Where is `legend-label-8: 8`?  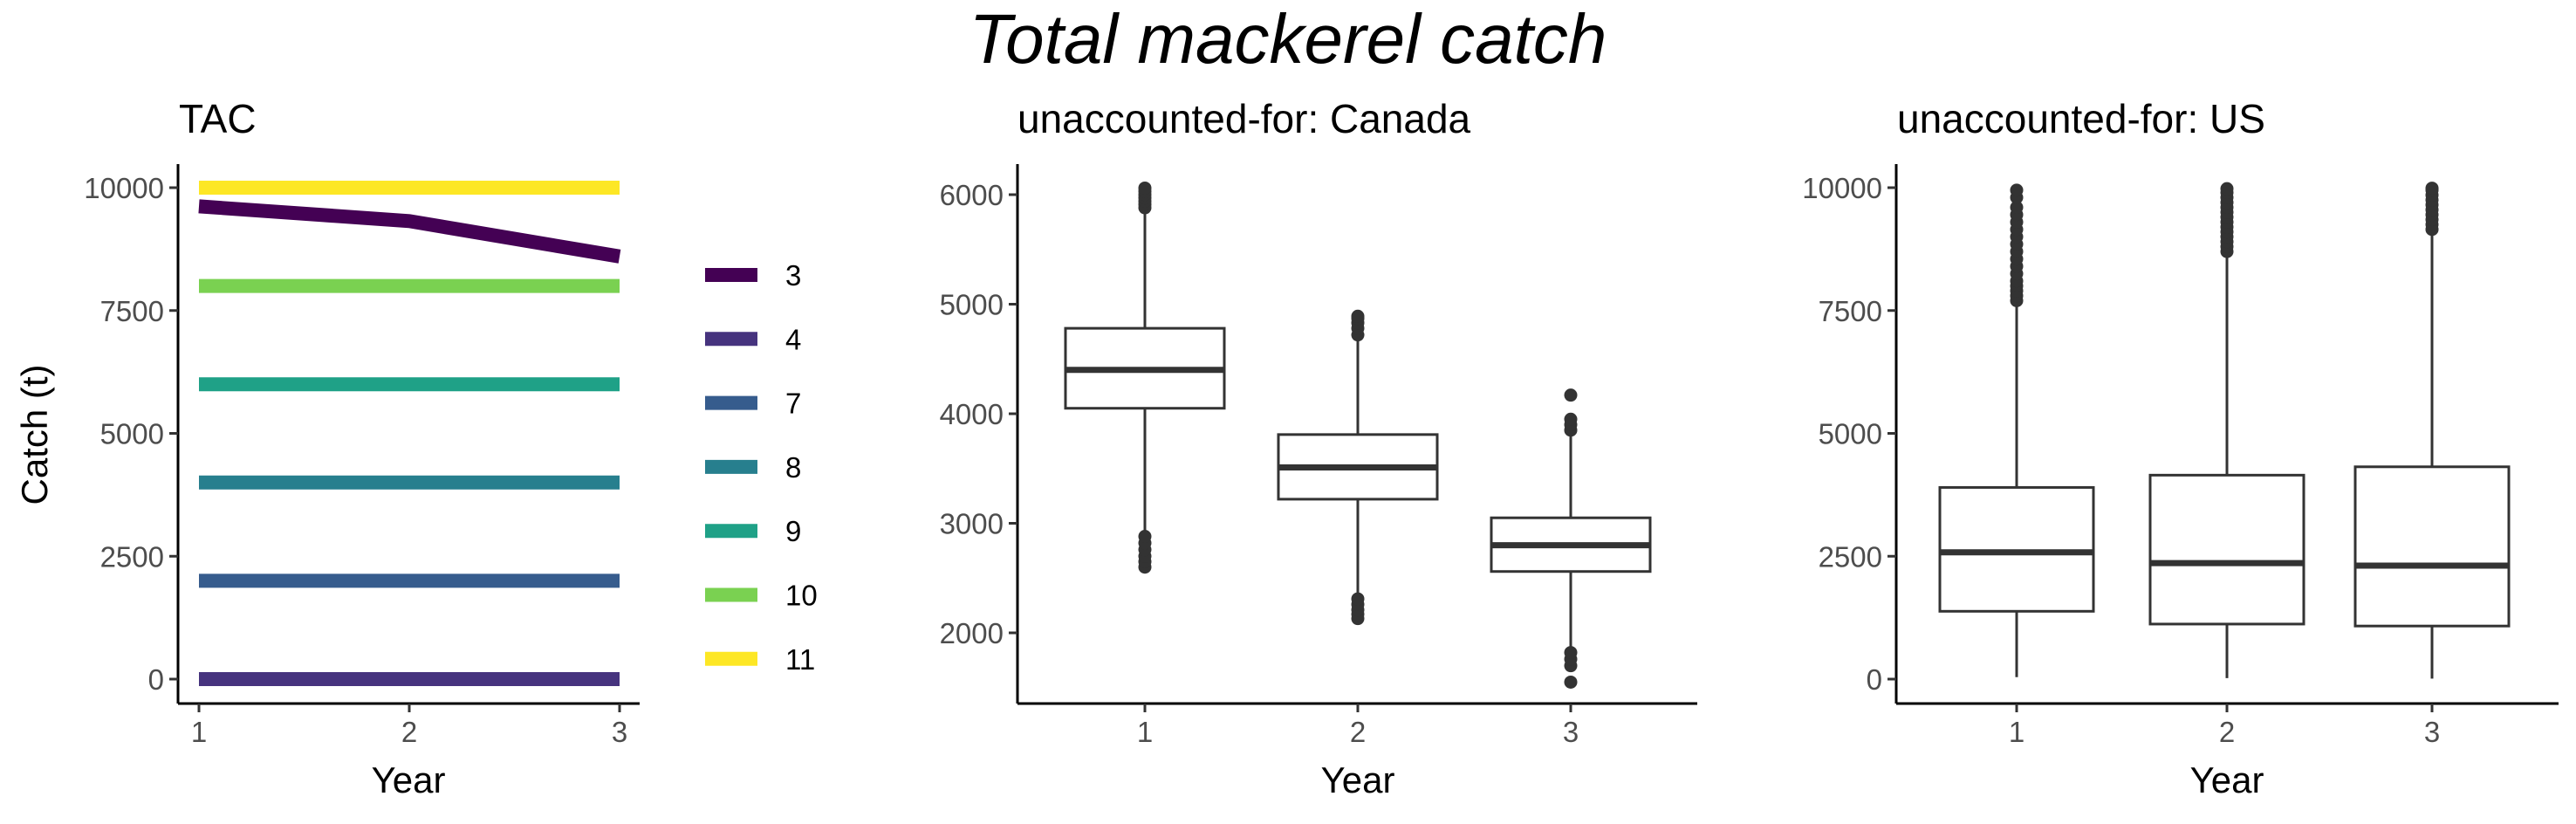
legend-label-8: 8 is located at coordinates (793, 467).